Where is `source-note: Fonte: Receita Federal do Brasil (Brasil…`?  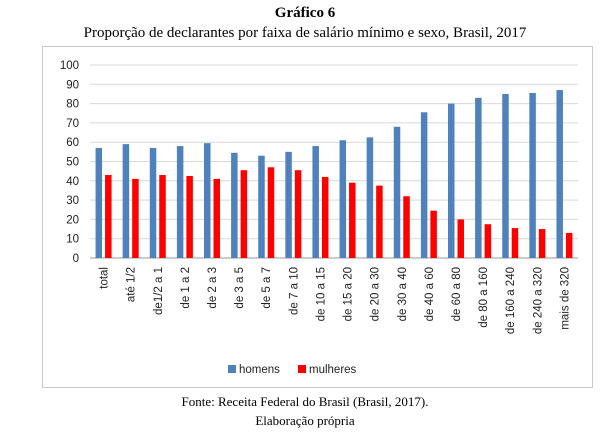
source-note: Fonte: Receita Federal do Brasil (Brasil… is located at coordinates (305, 401).